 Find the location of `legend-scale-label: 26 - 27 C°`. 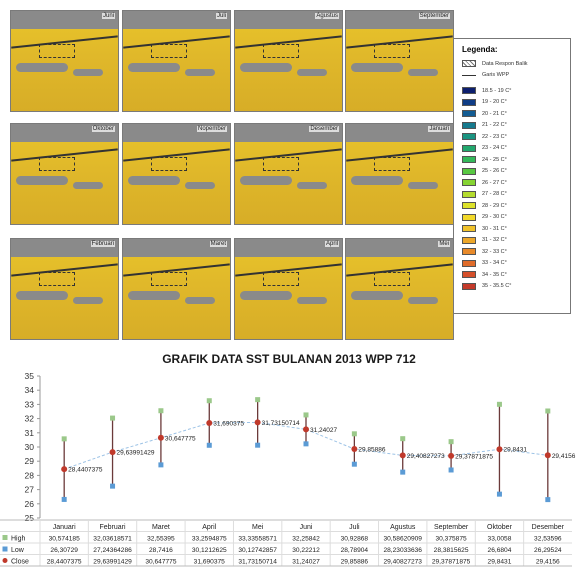

legend-scale-label: 26 - 27 C° is located at coordinates (494, 182).